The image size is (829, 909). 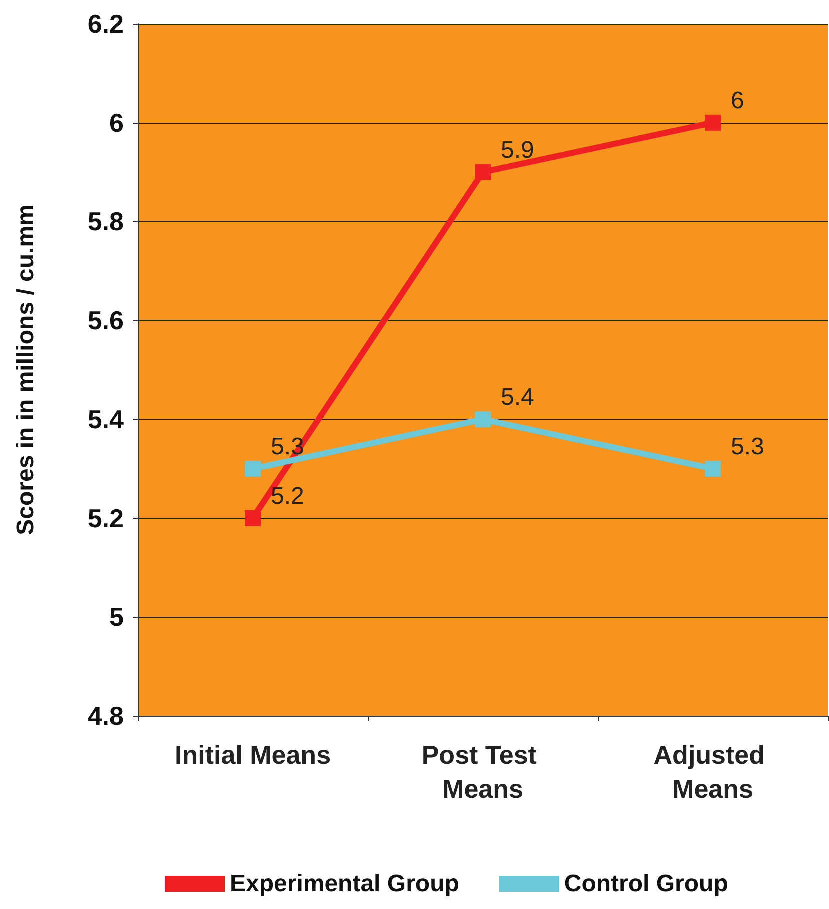 What do you see at coordinates (106, 24) in the screenshot?
I see `y-tick-label: 6.2` at bounding box center [106, 24].